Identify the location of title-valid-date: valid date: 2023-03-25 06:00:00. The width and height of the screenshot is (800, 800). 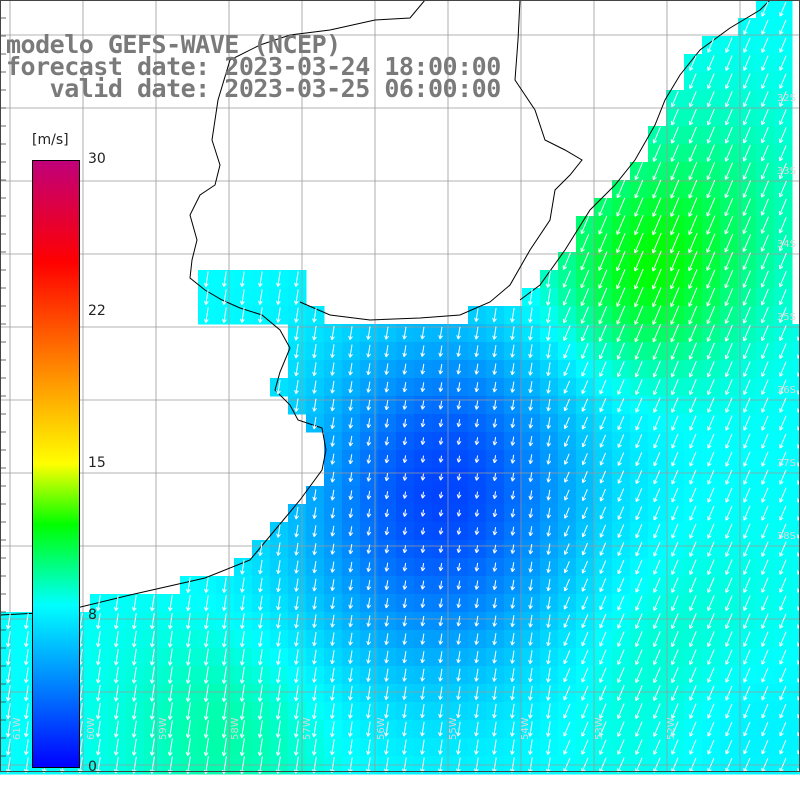
(254, 88).